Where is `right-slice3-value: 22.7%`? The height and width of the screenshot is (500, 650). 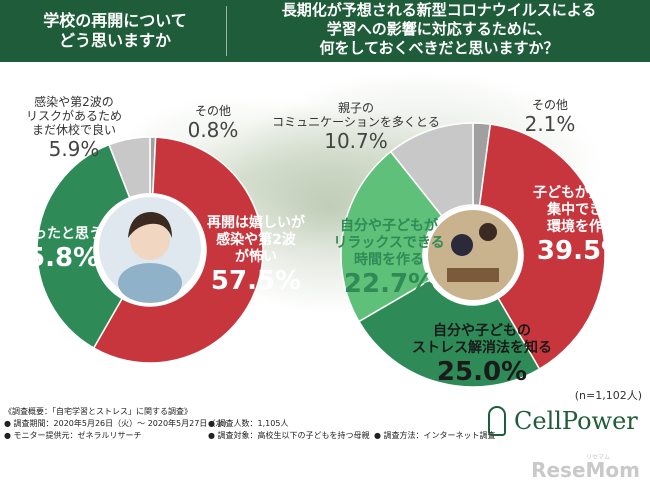 right-slice3-value: 22.7% is located at coordinates (389, 284).